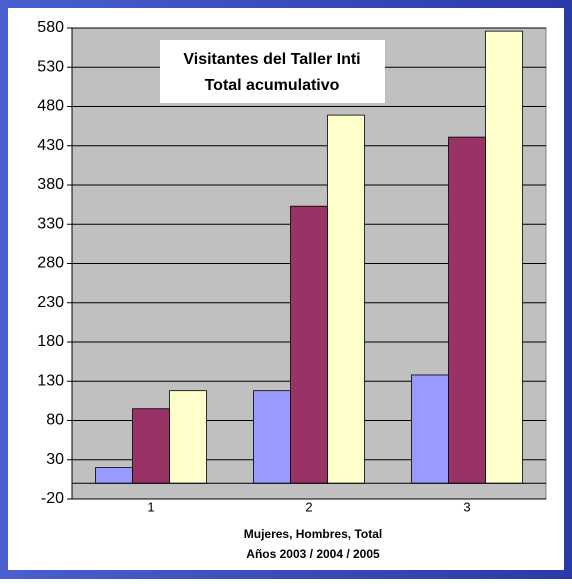  I want to click on y-tick-label: 280, so click(50, 263).